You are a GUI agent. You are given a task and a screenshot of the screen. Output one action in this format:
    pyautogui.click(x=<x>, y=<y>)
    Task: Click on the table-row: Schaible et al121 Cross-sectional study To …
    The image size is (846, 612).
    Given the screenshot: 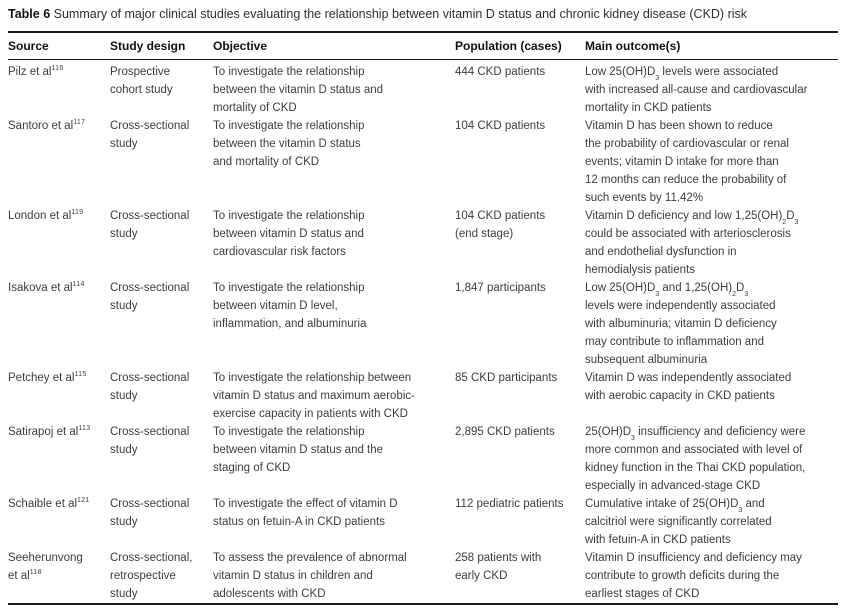 What is the action you would take?
    pyautogui.click(x=423, y=522)
    